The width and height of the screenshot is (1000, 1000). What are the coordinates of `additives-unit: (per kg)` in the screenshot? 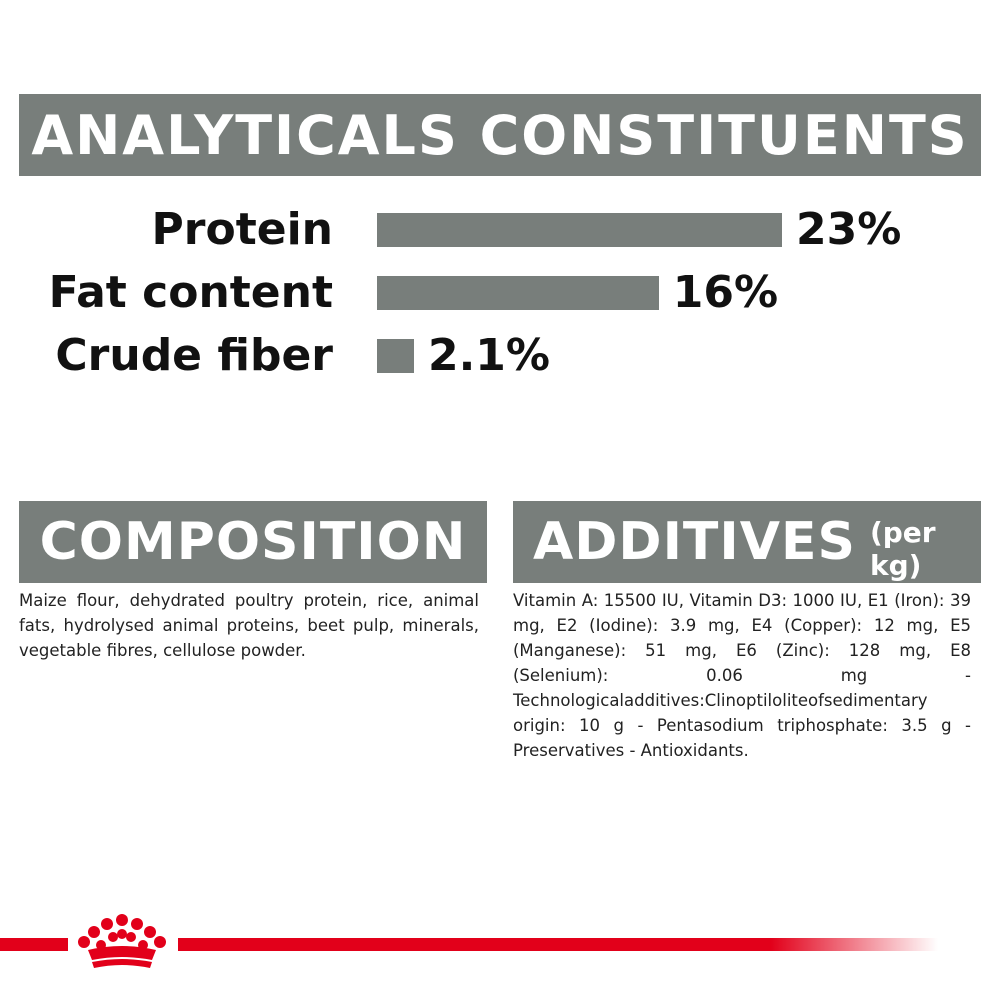 It's located at (902, 549).